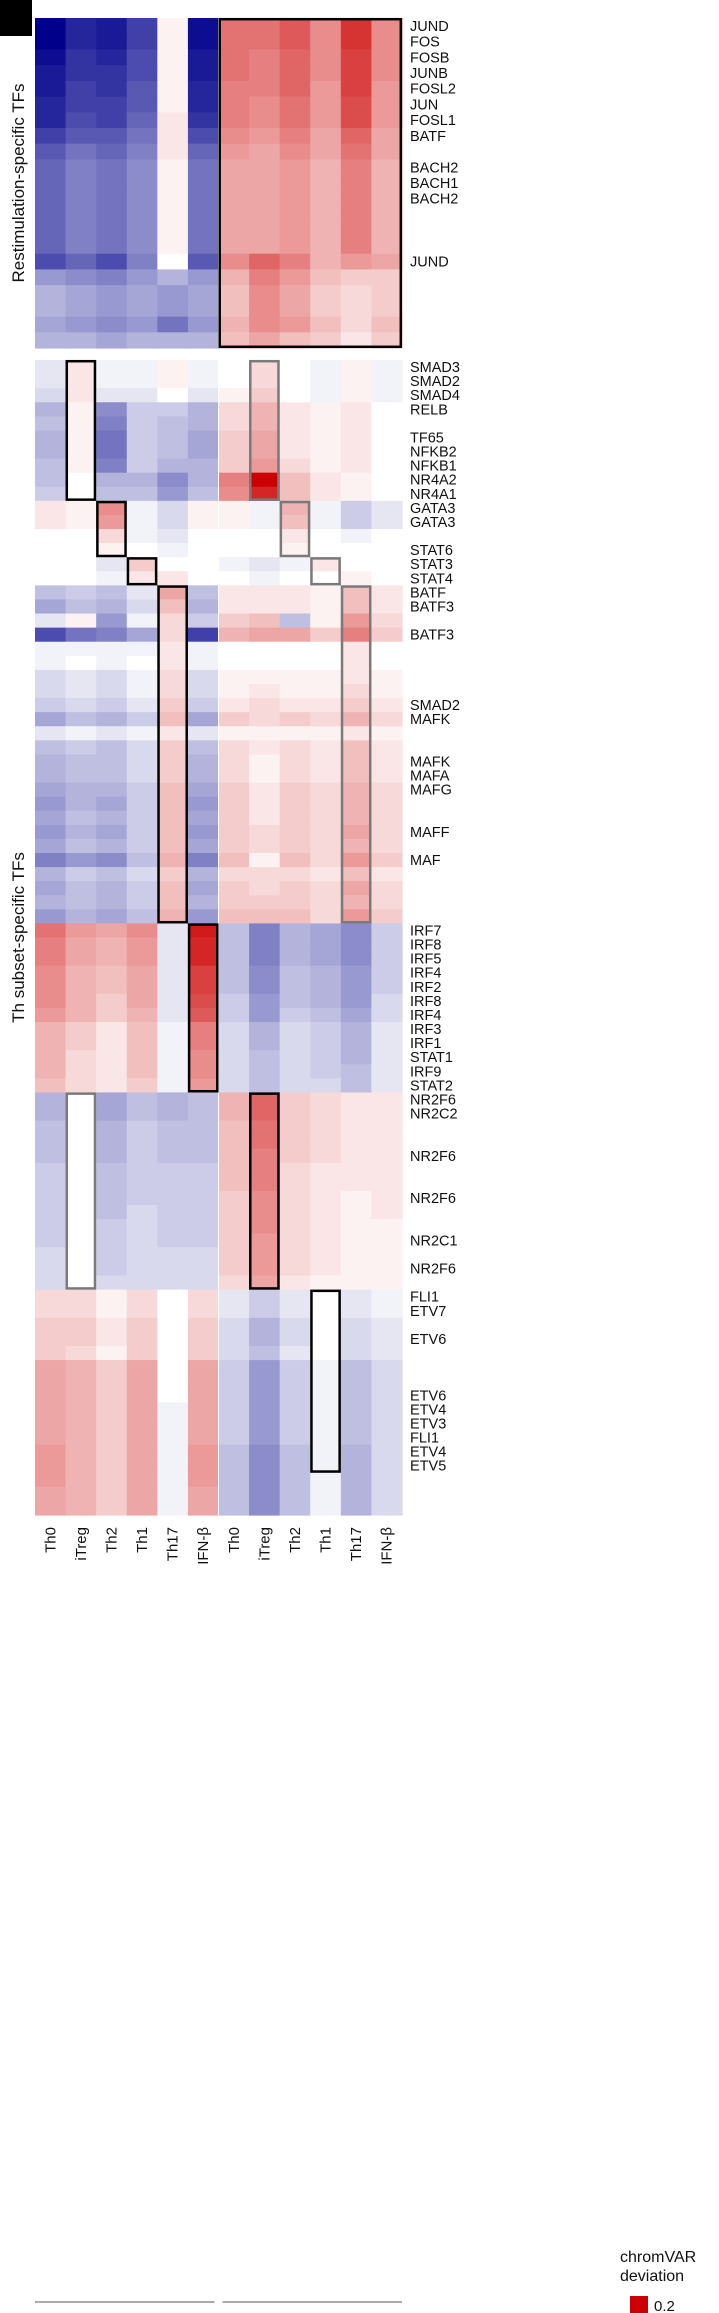 This screenshot has height=2313, width=719. What do you see at coordinates (434, 200) in the screenshot?
I see `row-label: BACH2` at bounding box center [434, 200].